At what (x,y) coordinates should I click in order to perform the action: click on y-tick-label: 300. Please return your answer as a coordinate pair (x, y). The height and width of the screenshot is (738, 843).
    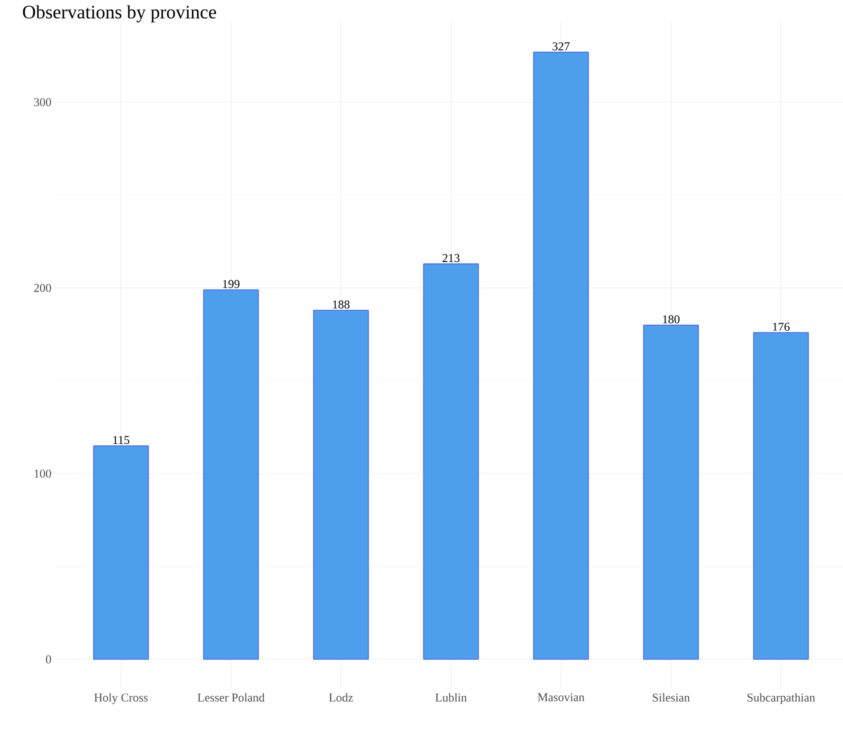
    Looking at the image, I should click on (43, 102).